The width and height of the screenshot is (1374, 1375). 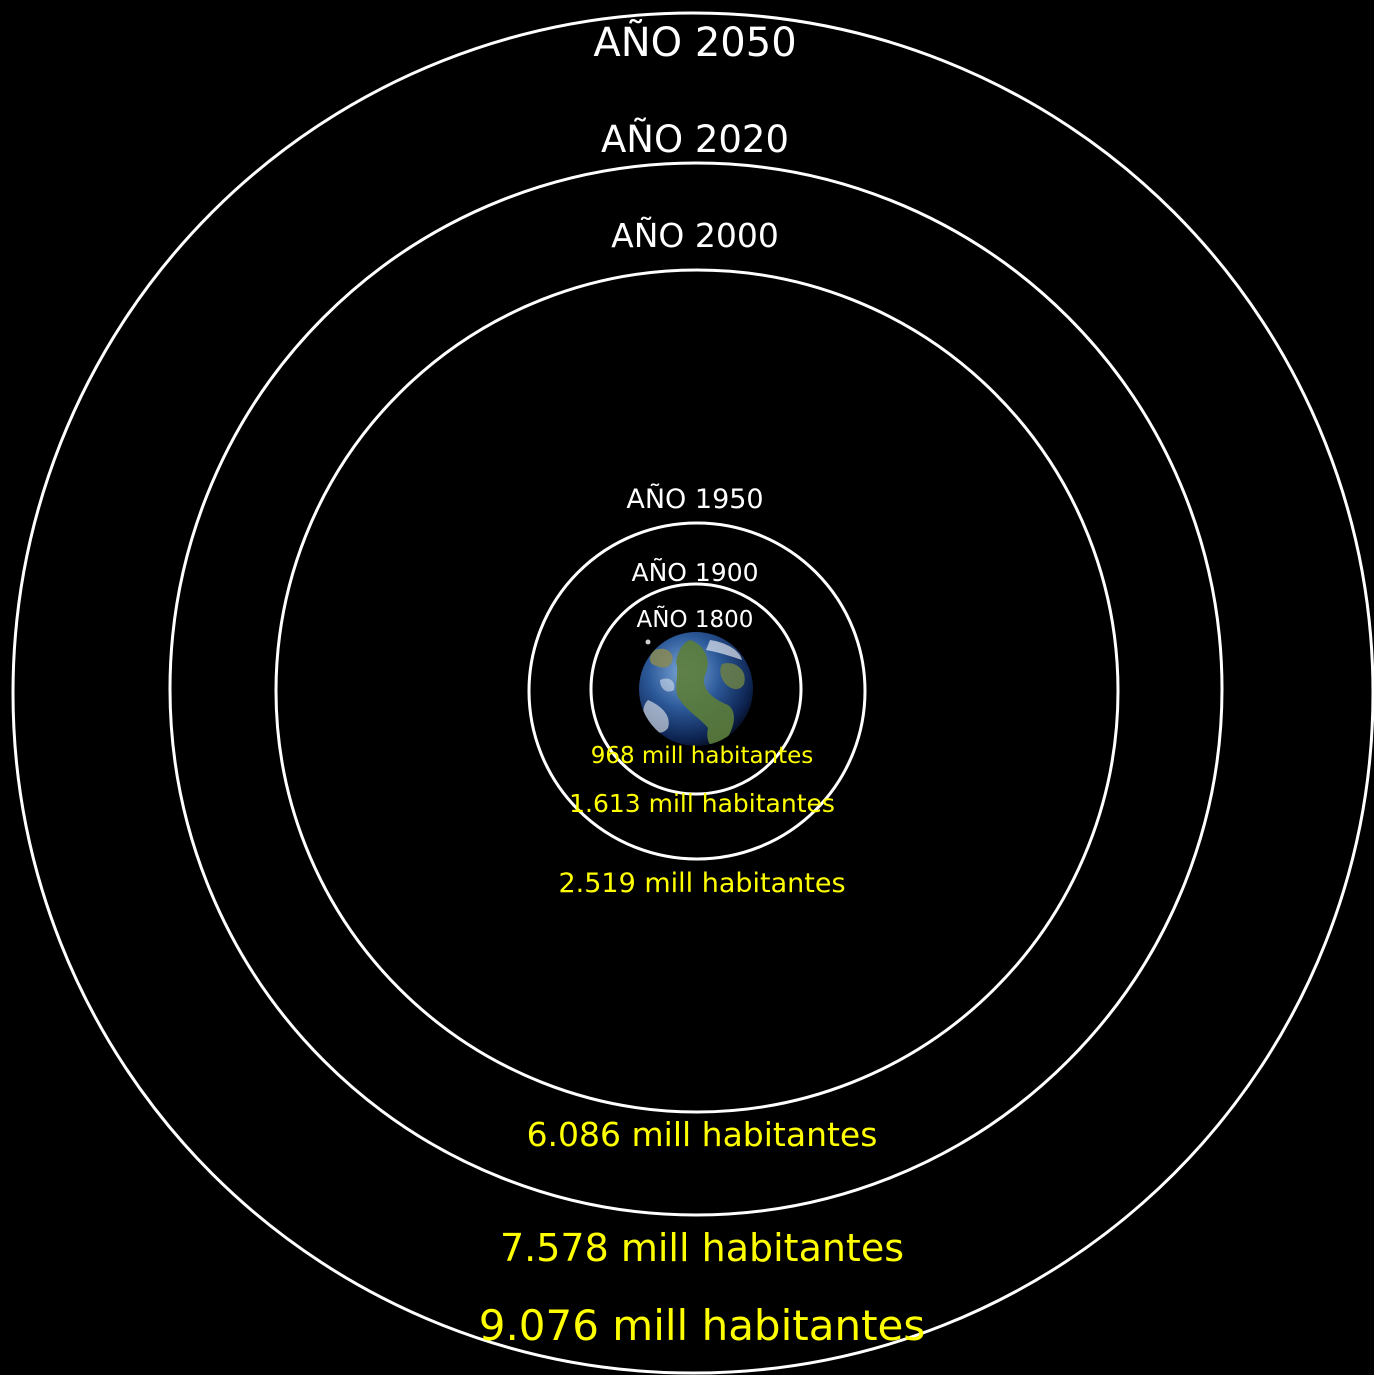 What do you see at coordinates (702, 756) in the screenshot?
I see `population-label-1800: 968 mill habitantes` at bounding box center [702, 756].